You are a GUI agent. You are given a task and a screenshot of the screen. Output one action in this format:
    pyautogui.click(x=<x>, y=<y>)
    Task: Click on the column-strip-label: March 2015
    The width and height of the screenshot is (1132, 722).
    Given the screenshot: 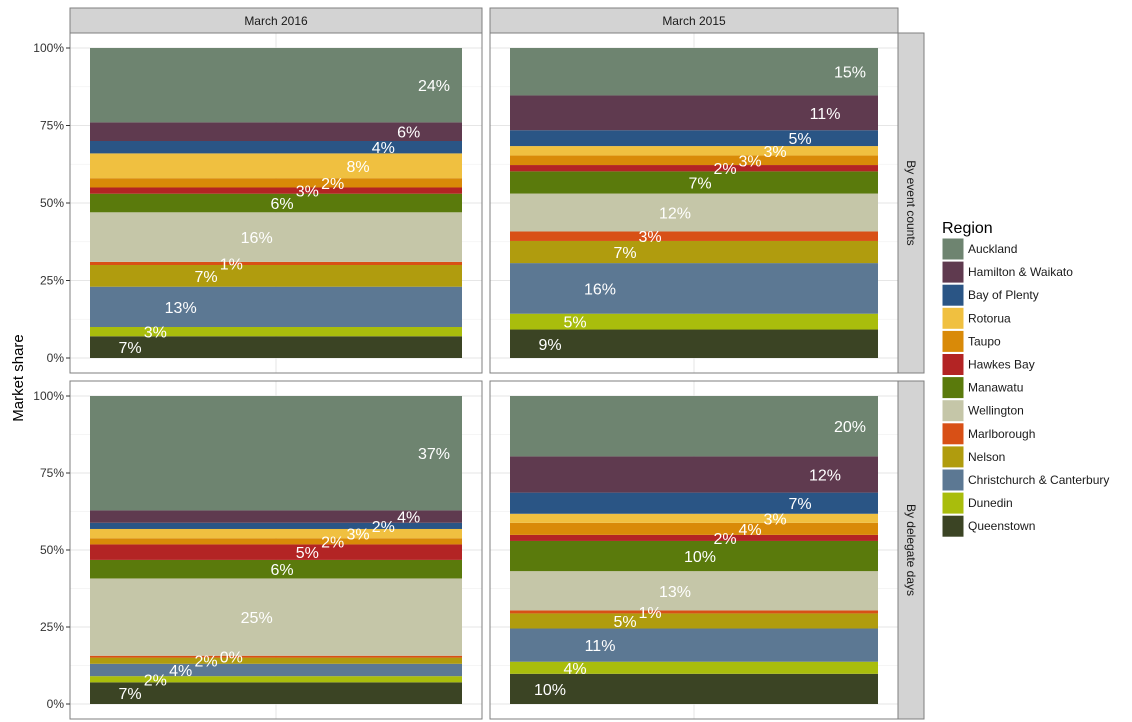 What is the action you would take?
    pyautogui.click(x=694, y=21)
    